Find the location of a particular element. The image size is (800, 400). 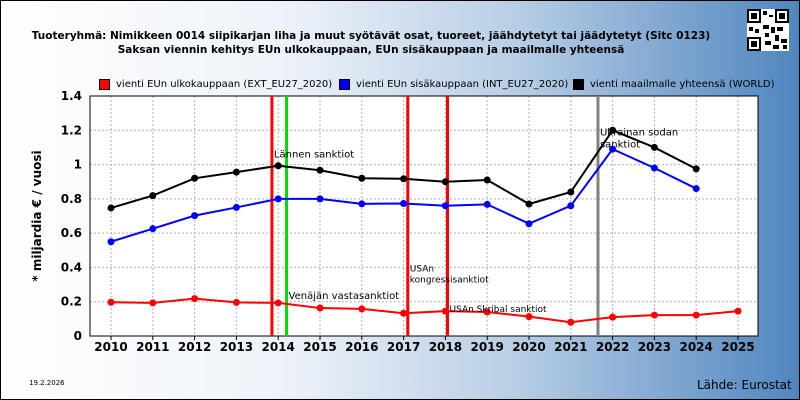

x-tick-label: 2023 is located at coordinates (654, 347).